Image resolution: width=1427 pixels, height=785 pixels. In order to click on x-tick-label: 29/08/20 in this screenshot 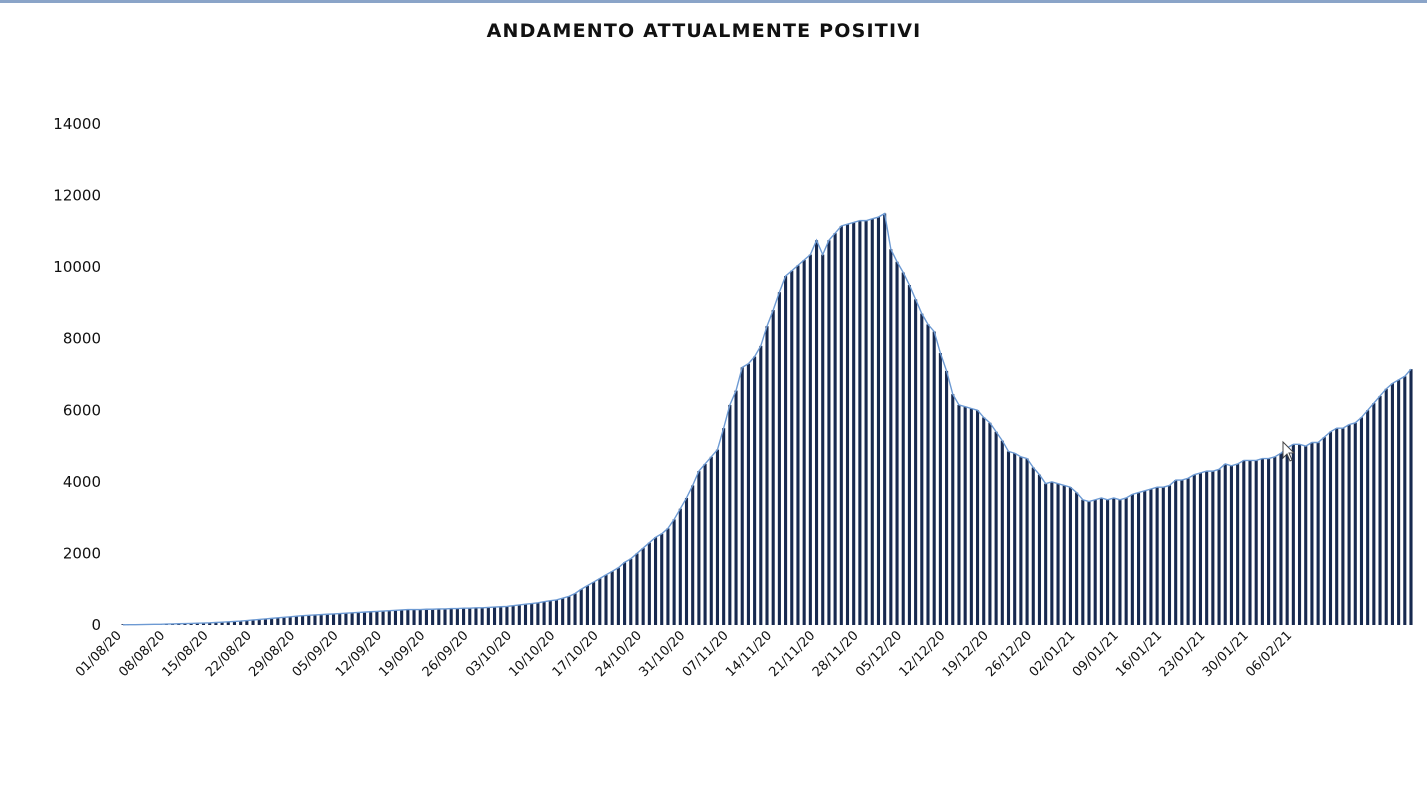, I will do `click(272, 654)`.